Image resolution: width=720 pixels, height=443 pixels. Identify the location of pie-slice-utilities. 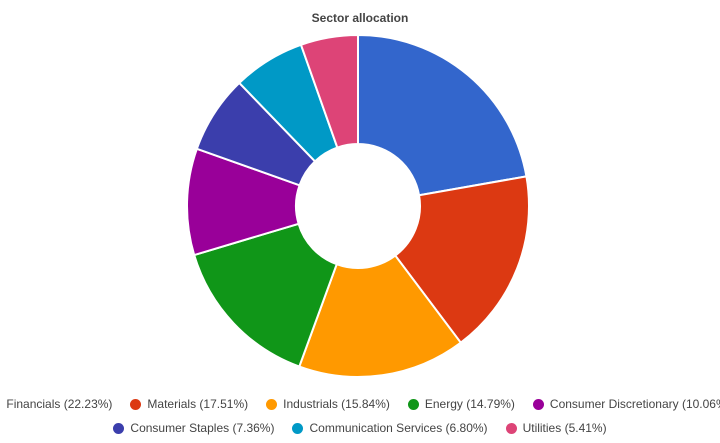
(329, 91).